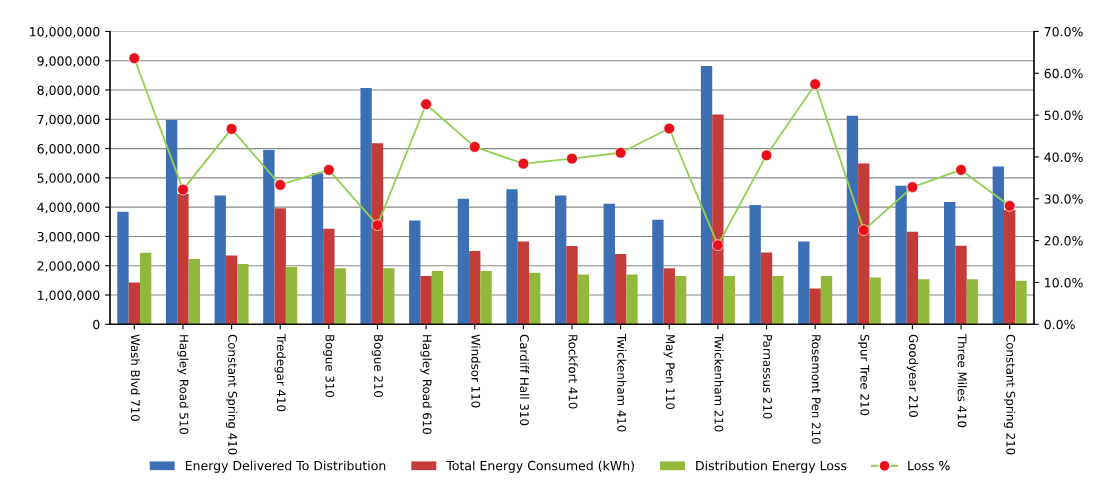 This screenshot has width=1100, height=484. What do you see at coordinates (68, 61) in the screenshot?
I see `y-tick-label: 9,000,000` at bounding box center [68, 61].